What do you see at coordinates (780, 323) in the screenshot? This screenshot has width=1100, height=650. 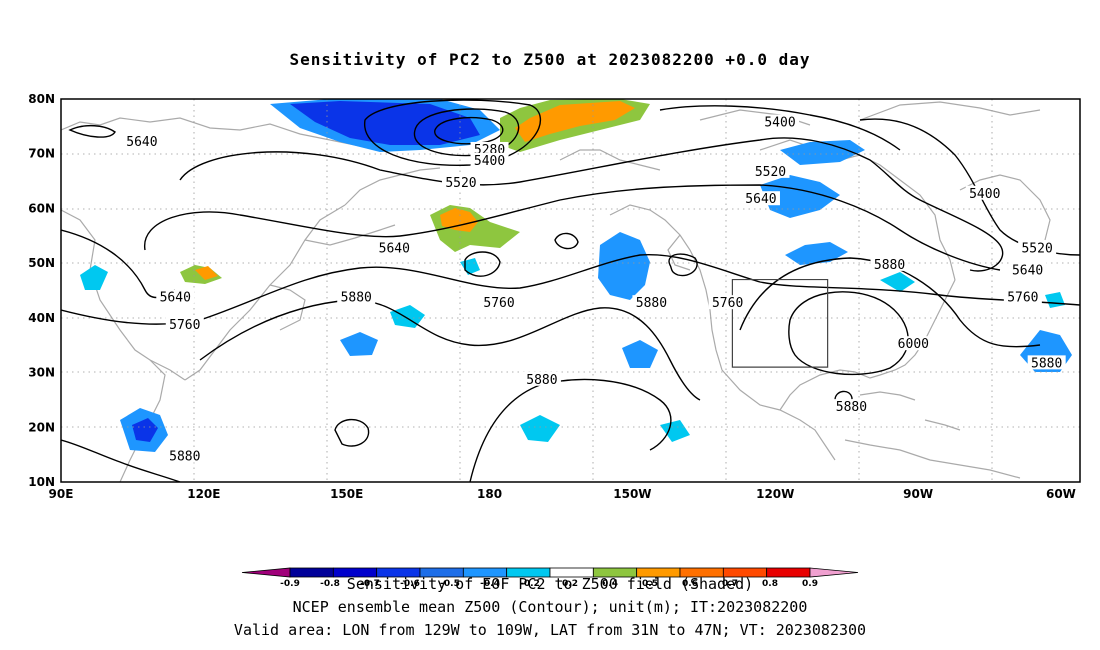 I see `valid-area-box` at bounding box center [780, 323].